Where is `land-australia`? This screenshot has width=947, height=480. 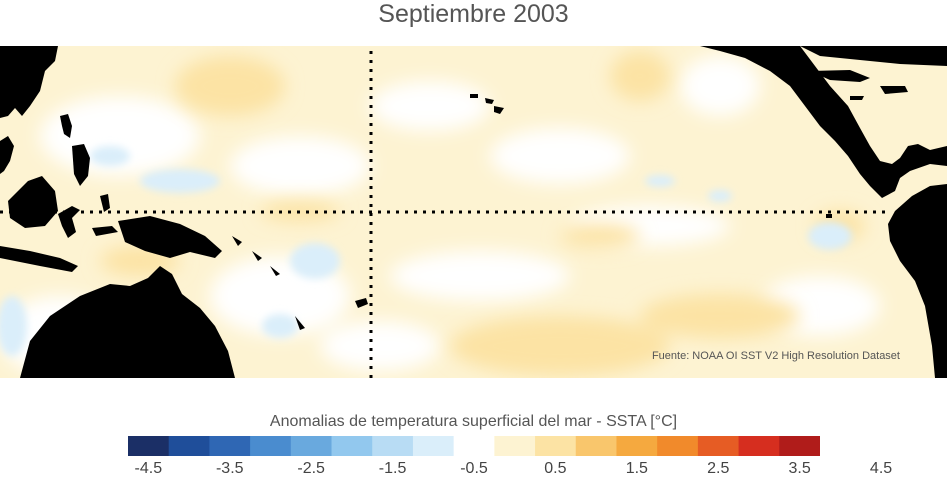
land-australia is located at coordinates (127, 322).